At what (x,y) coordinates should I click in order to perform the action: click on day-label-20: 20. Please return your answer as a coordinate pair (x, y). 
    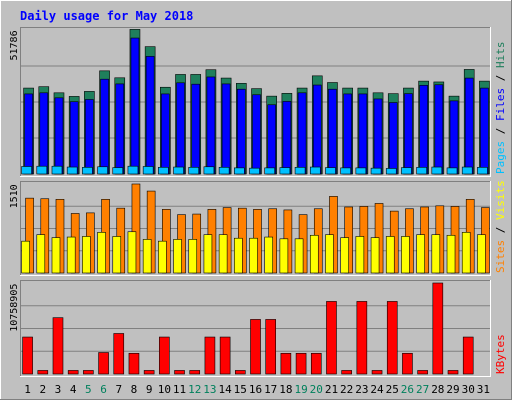
    Looking at the image, I should click on (316, 389).